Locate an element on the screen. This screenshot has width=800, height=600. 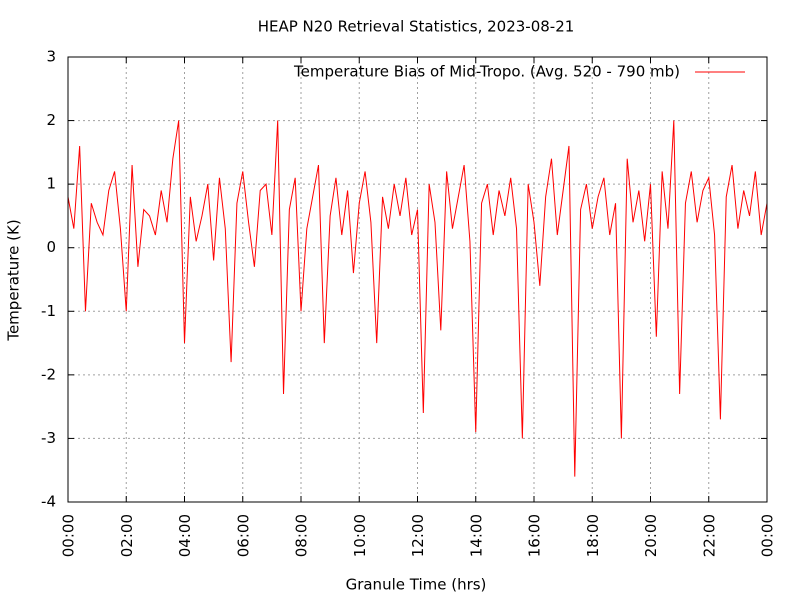
x-tick-label: 22:00 is located at coordinates (709, 535).